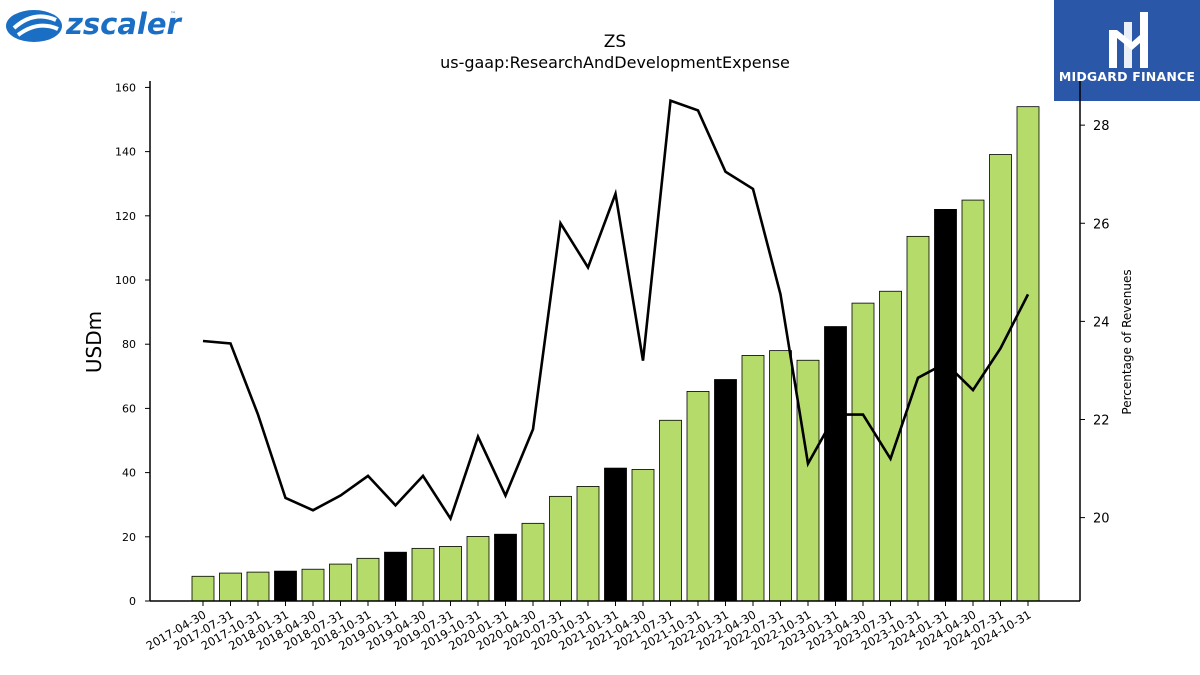 The image size is (1200, 675). What do you see at coordinates (1101, 126) in the screenshot?
I see `y2-tick-label: 28` at bounding box center [1101, 126].